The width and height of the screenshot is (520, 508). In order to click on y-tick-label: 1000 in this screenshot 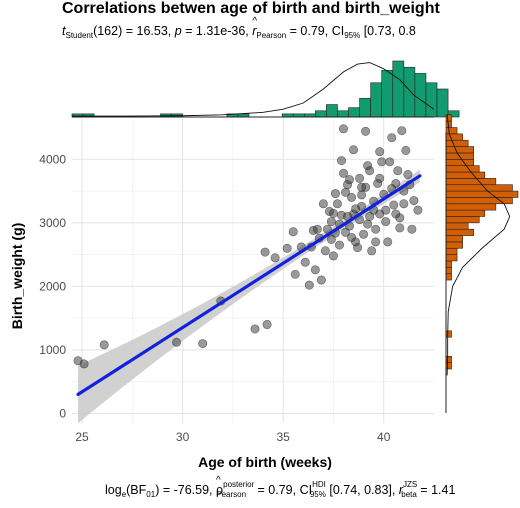, I will do `click(52, 350)`.